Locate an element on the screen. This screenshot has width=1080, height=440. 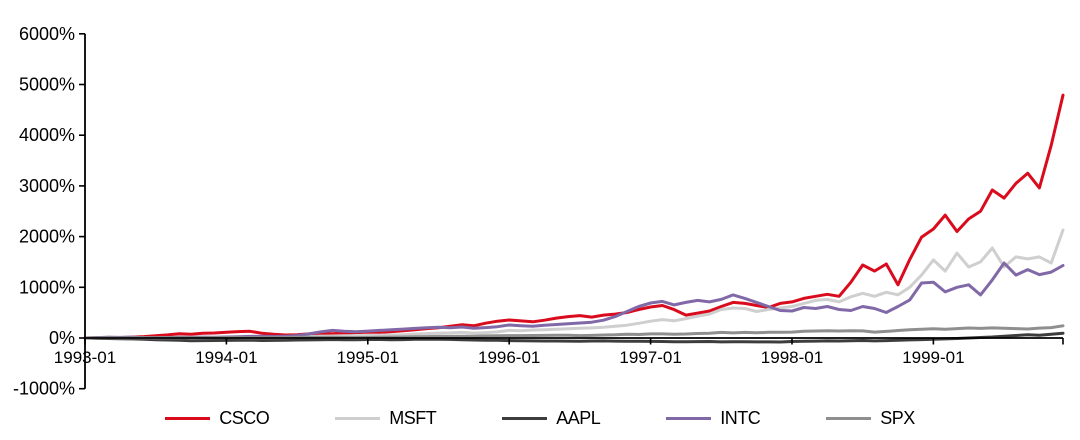
legend-swatch-csco is located at coordinates (188, 418).